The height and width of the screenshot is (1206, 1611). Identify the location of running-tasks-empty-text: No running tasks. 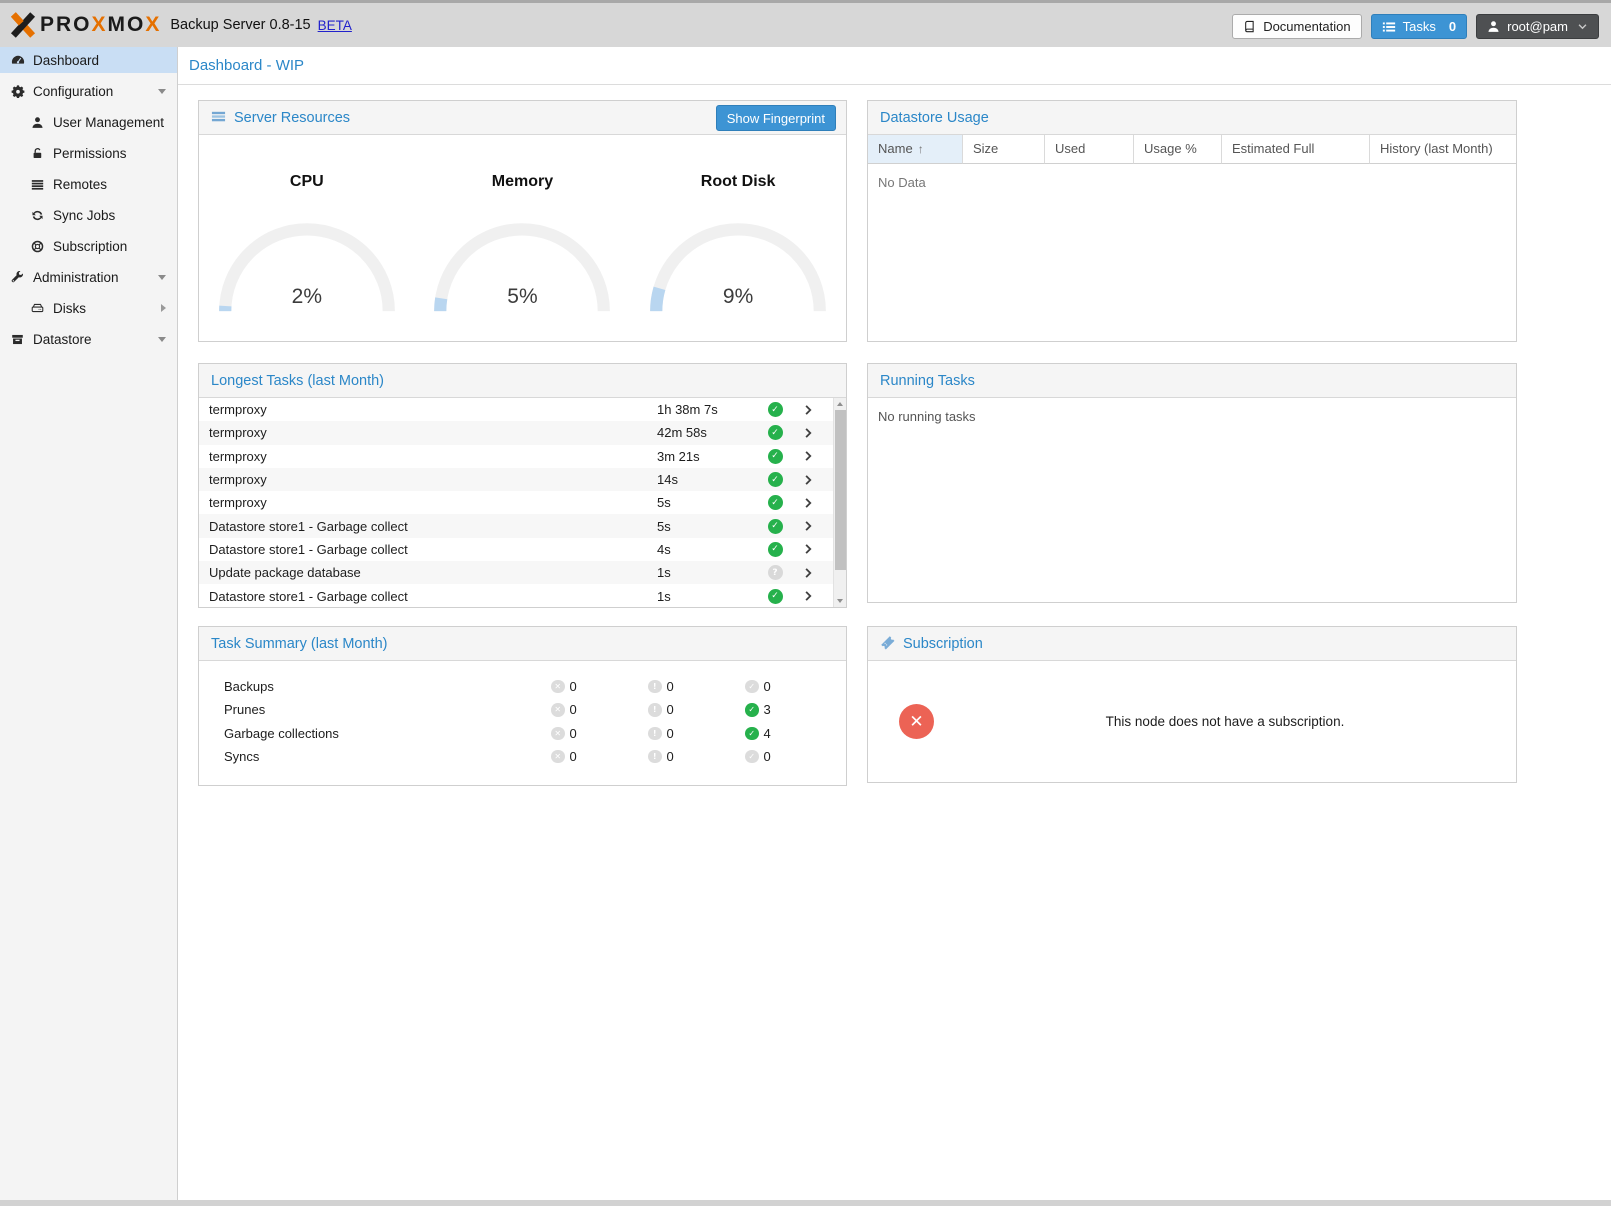
(927, 416).